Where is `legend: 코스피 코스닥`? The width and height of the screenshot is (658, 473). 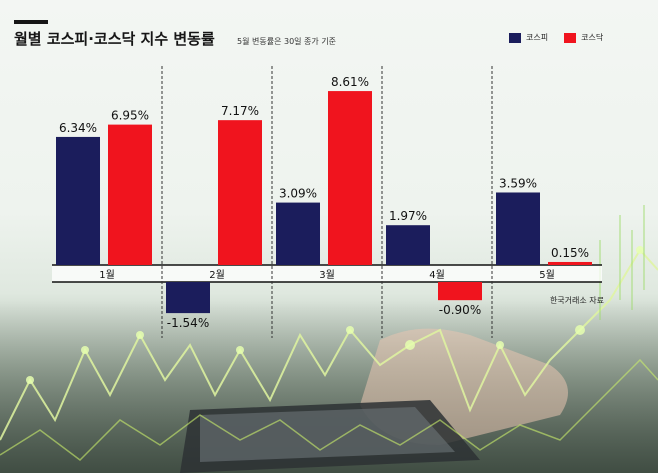
legend: 코스피 코스닥 is located at coordinates (556, 37).